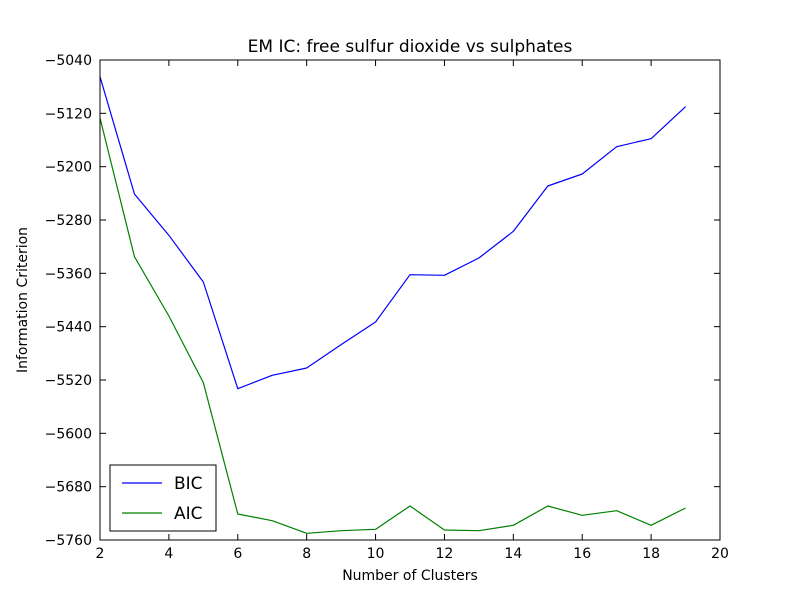 The image size is (800, 600). Describe the element at coordinates (68, 381) in the screenshot. I see `y-tick-label: −5520` at that location.